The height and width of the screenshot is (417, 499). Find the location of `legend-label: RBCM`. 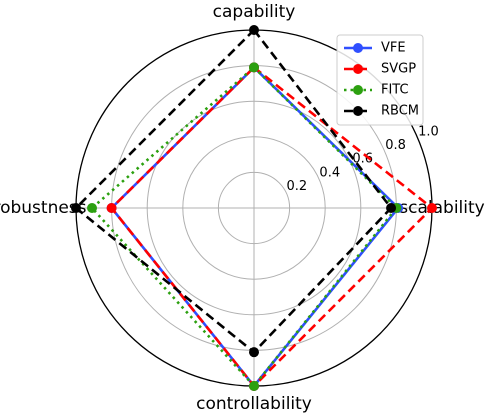

legend-label: RBCM is located at coordinates (400, 111).